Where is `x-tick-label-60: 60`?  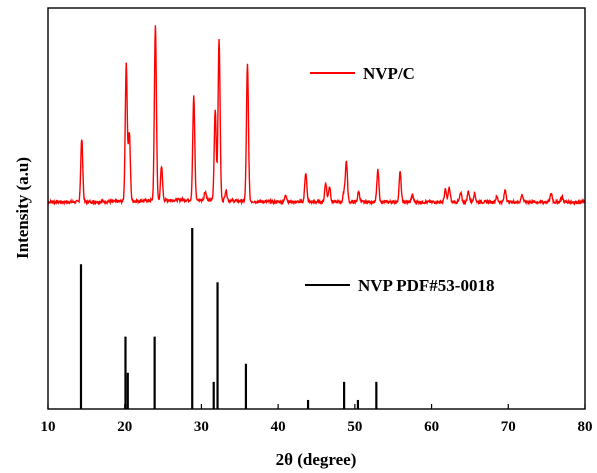
x-tick-label-60: 60 is located at coordinates (431, 427).